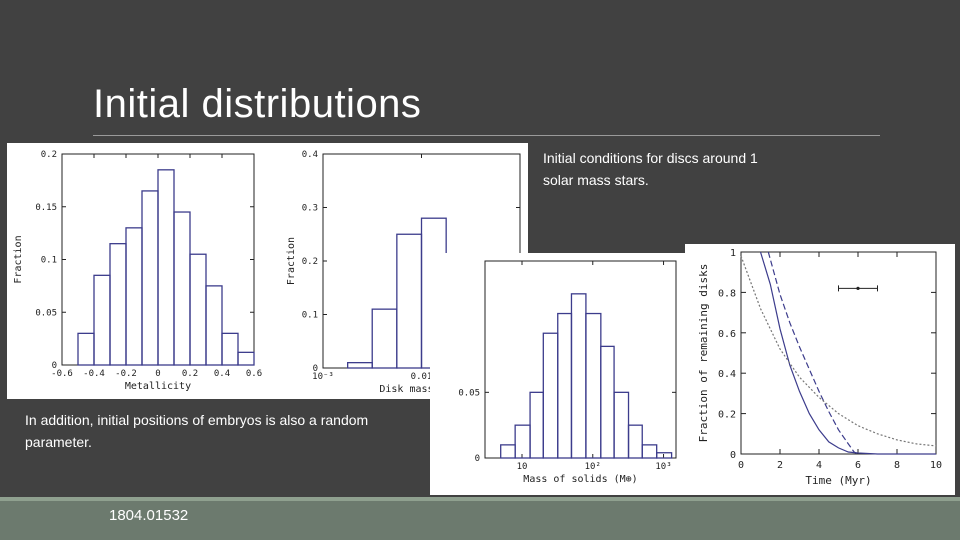 This screenshot has height=540, width=960. I want to click on x-tick-label: 6, so click(858, 465).